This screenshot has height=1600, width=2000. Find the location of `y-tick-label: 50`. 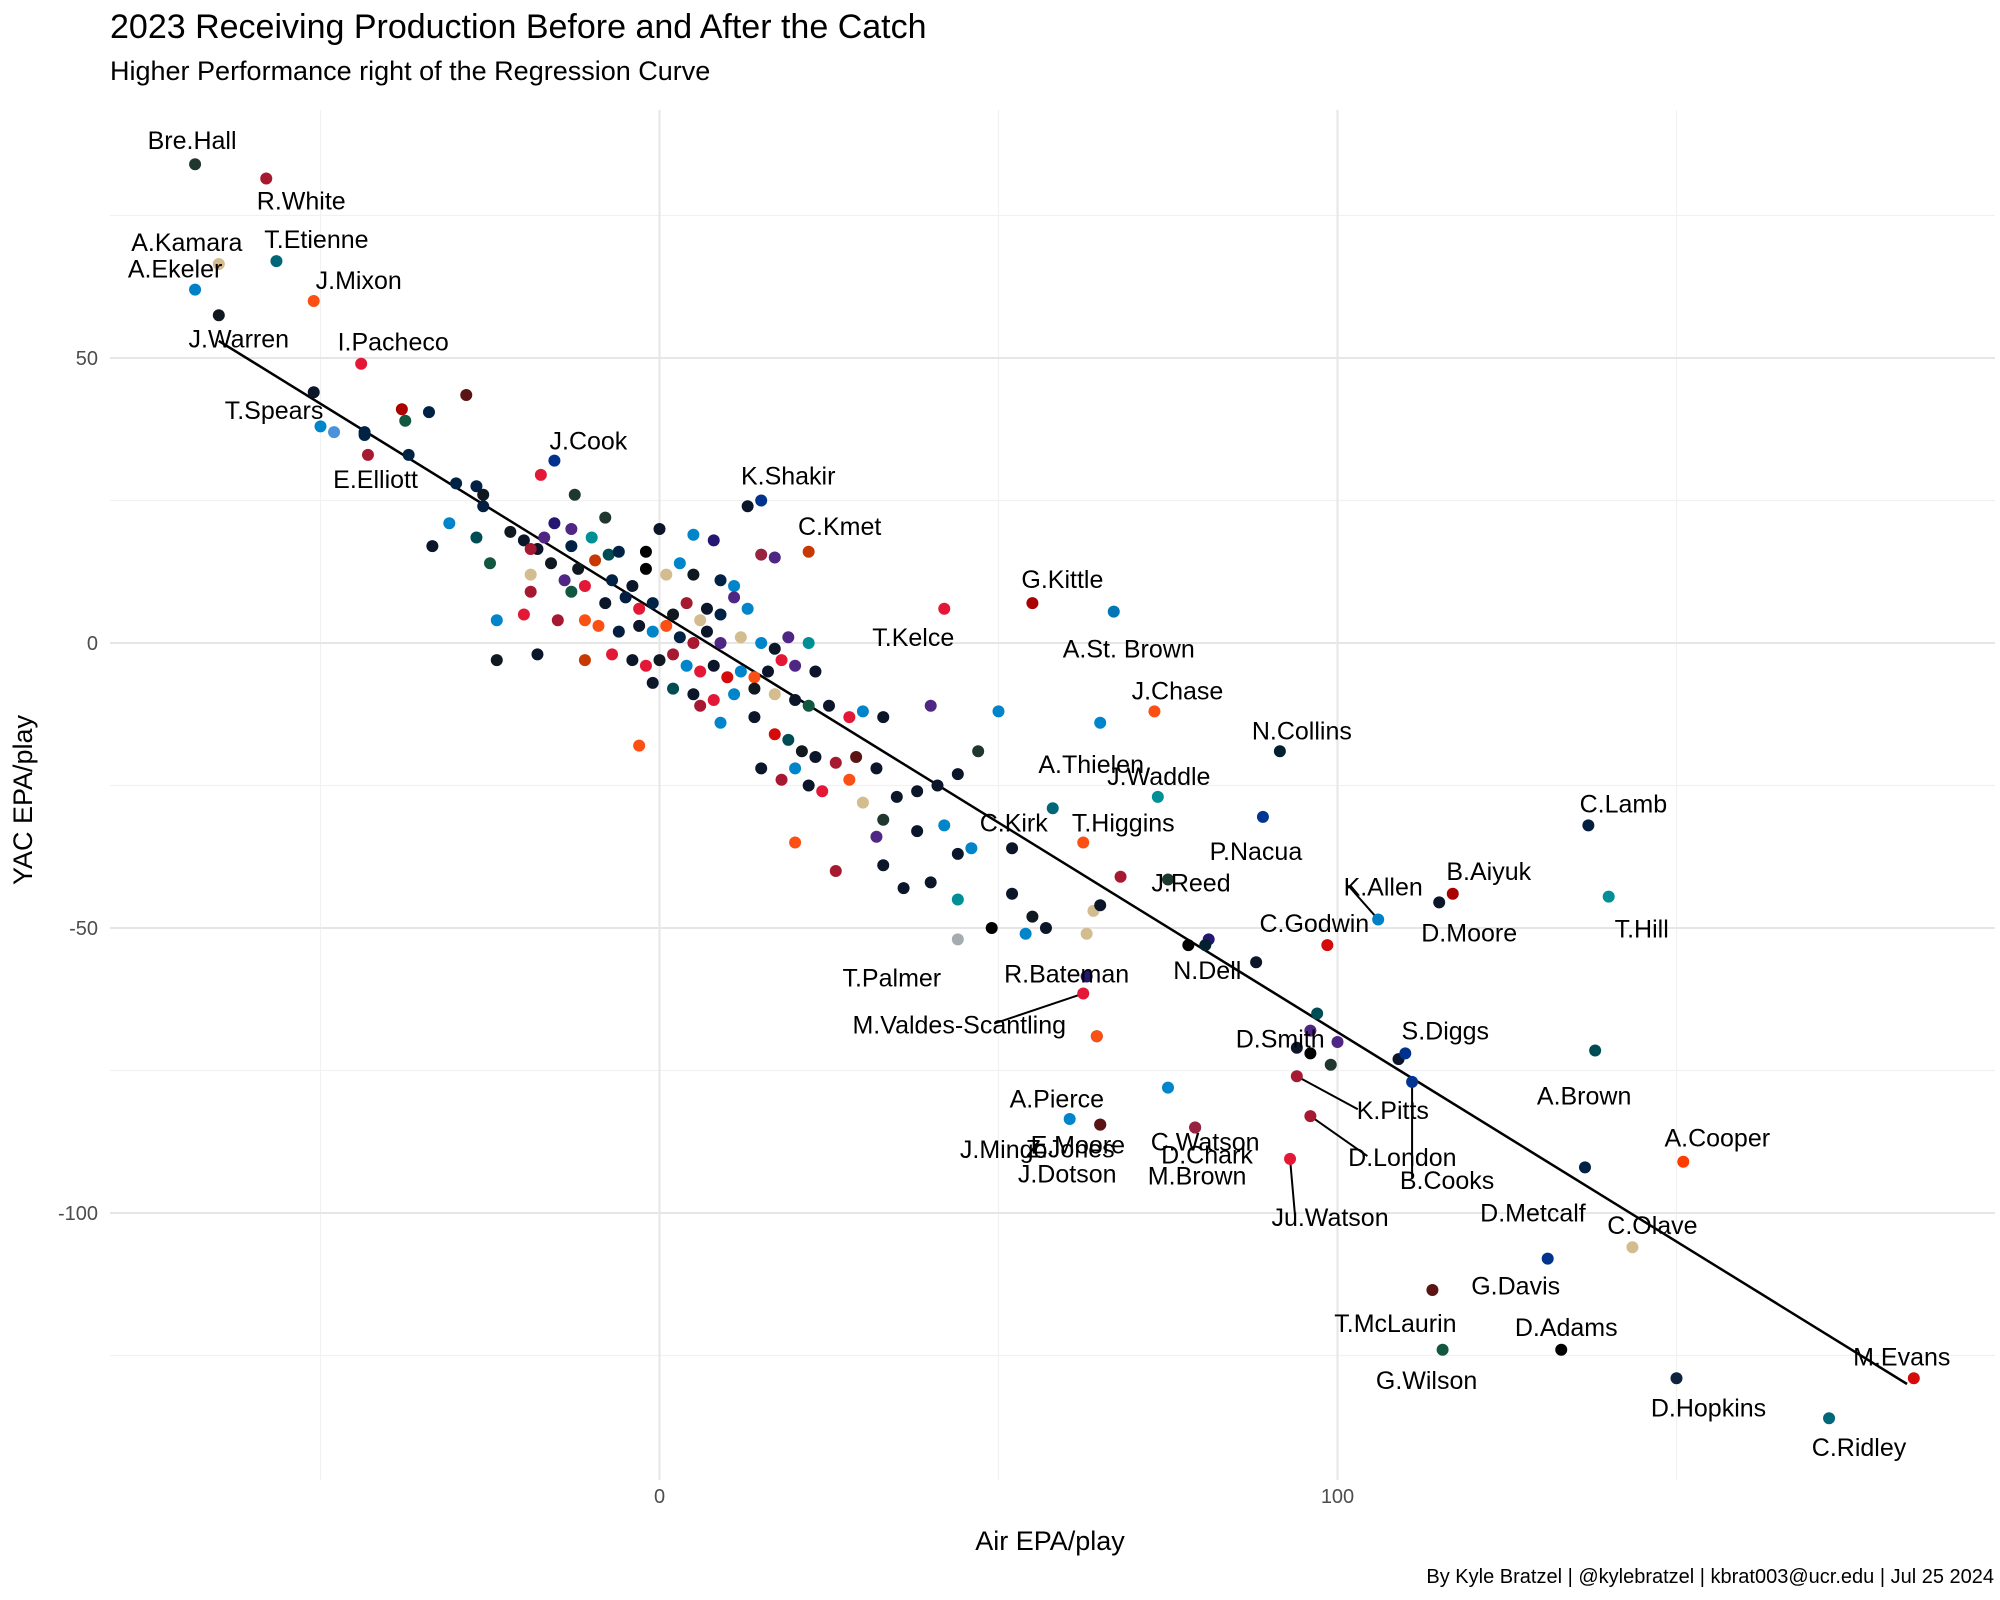

y-tick-label: 50 is located at coordinates (87, 359).